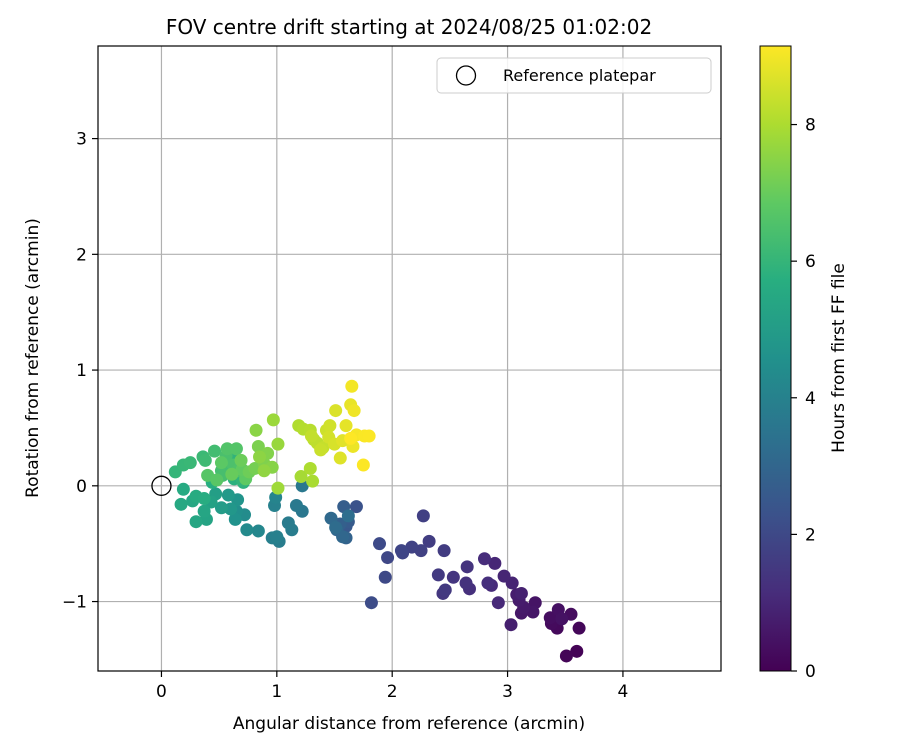 The height and width of the screenshot is (750, 900). What do you see at coordinates (803, 399) in the screenshot?
I see `colorbar-ticks: 0 2 4 6 8` at bounding box center [803, 399].